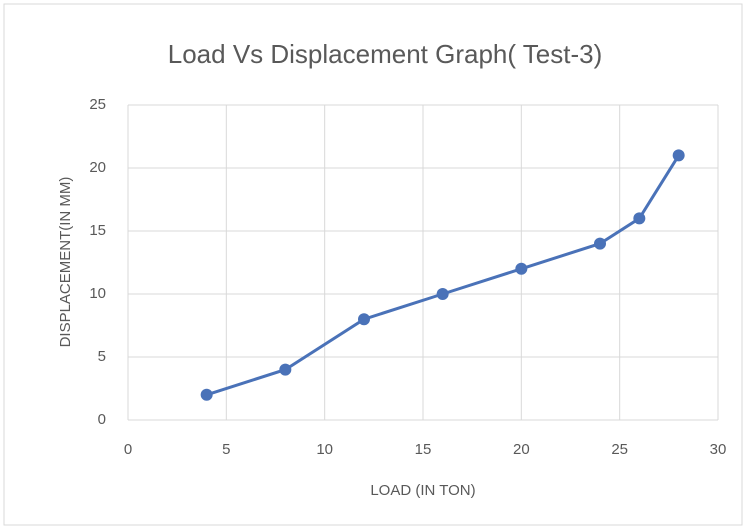  I want to click on x-tick-label: 25, so click(619, 449).